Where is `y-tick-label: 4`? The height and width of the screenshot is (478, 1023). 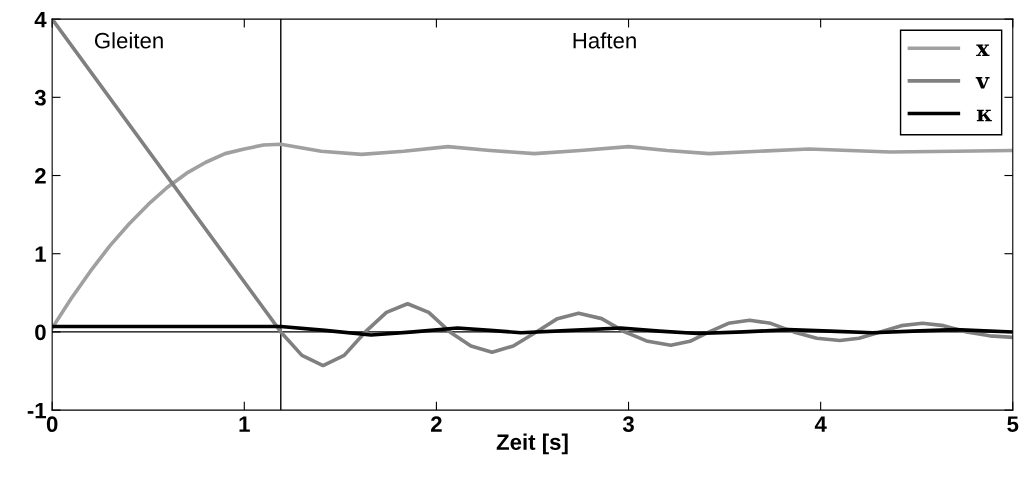
y-tick-label: 4 is located at coordinates (40, 19).